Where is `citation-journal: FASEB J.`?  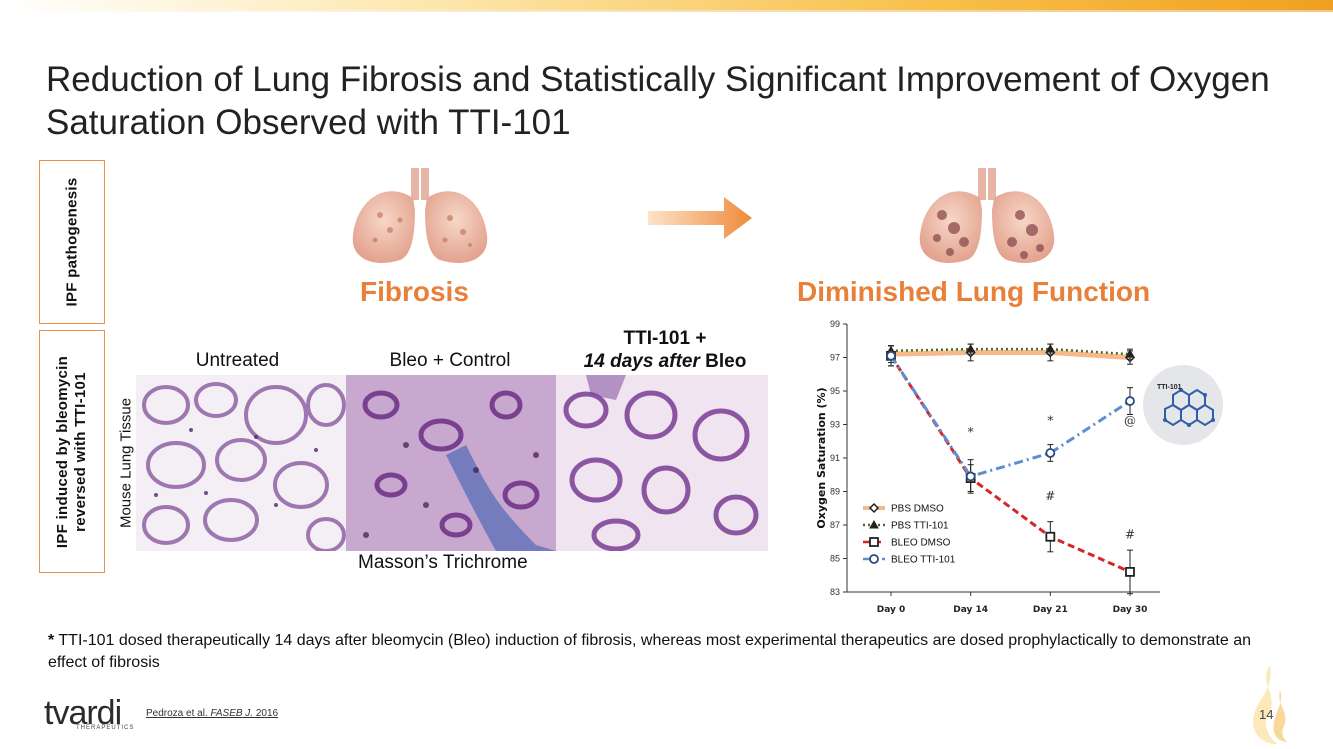
citation-journal: FASEB J. is located at coordinates (232, 713).